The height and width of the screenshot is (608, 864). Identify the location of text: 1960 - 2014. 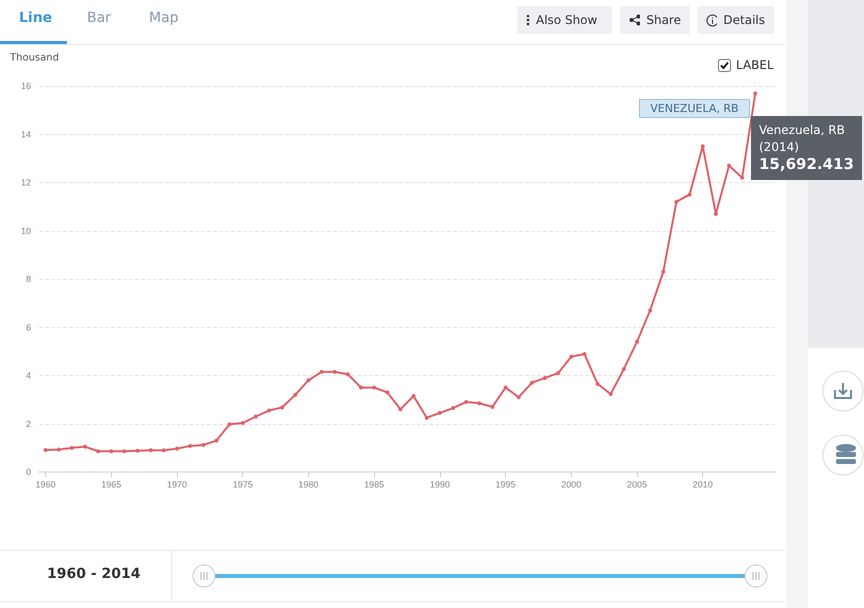
(93, 574).